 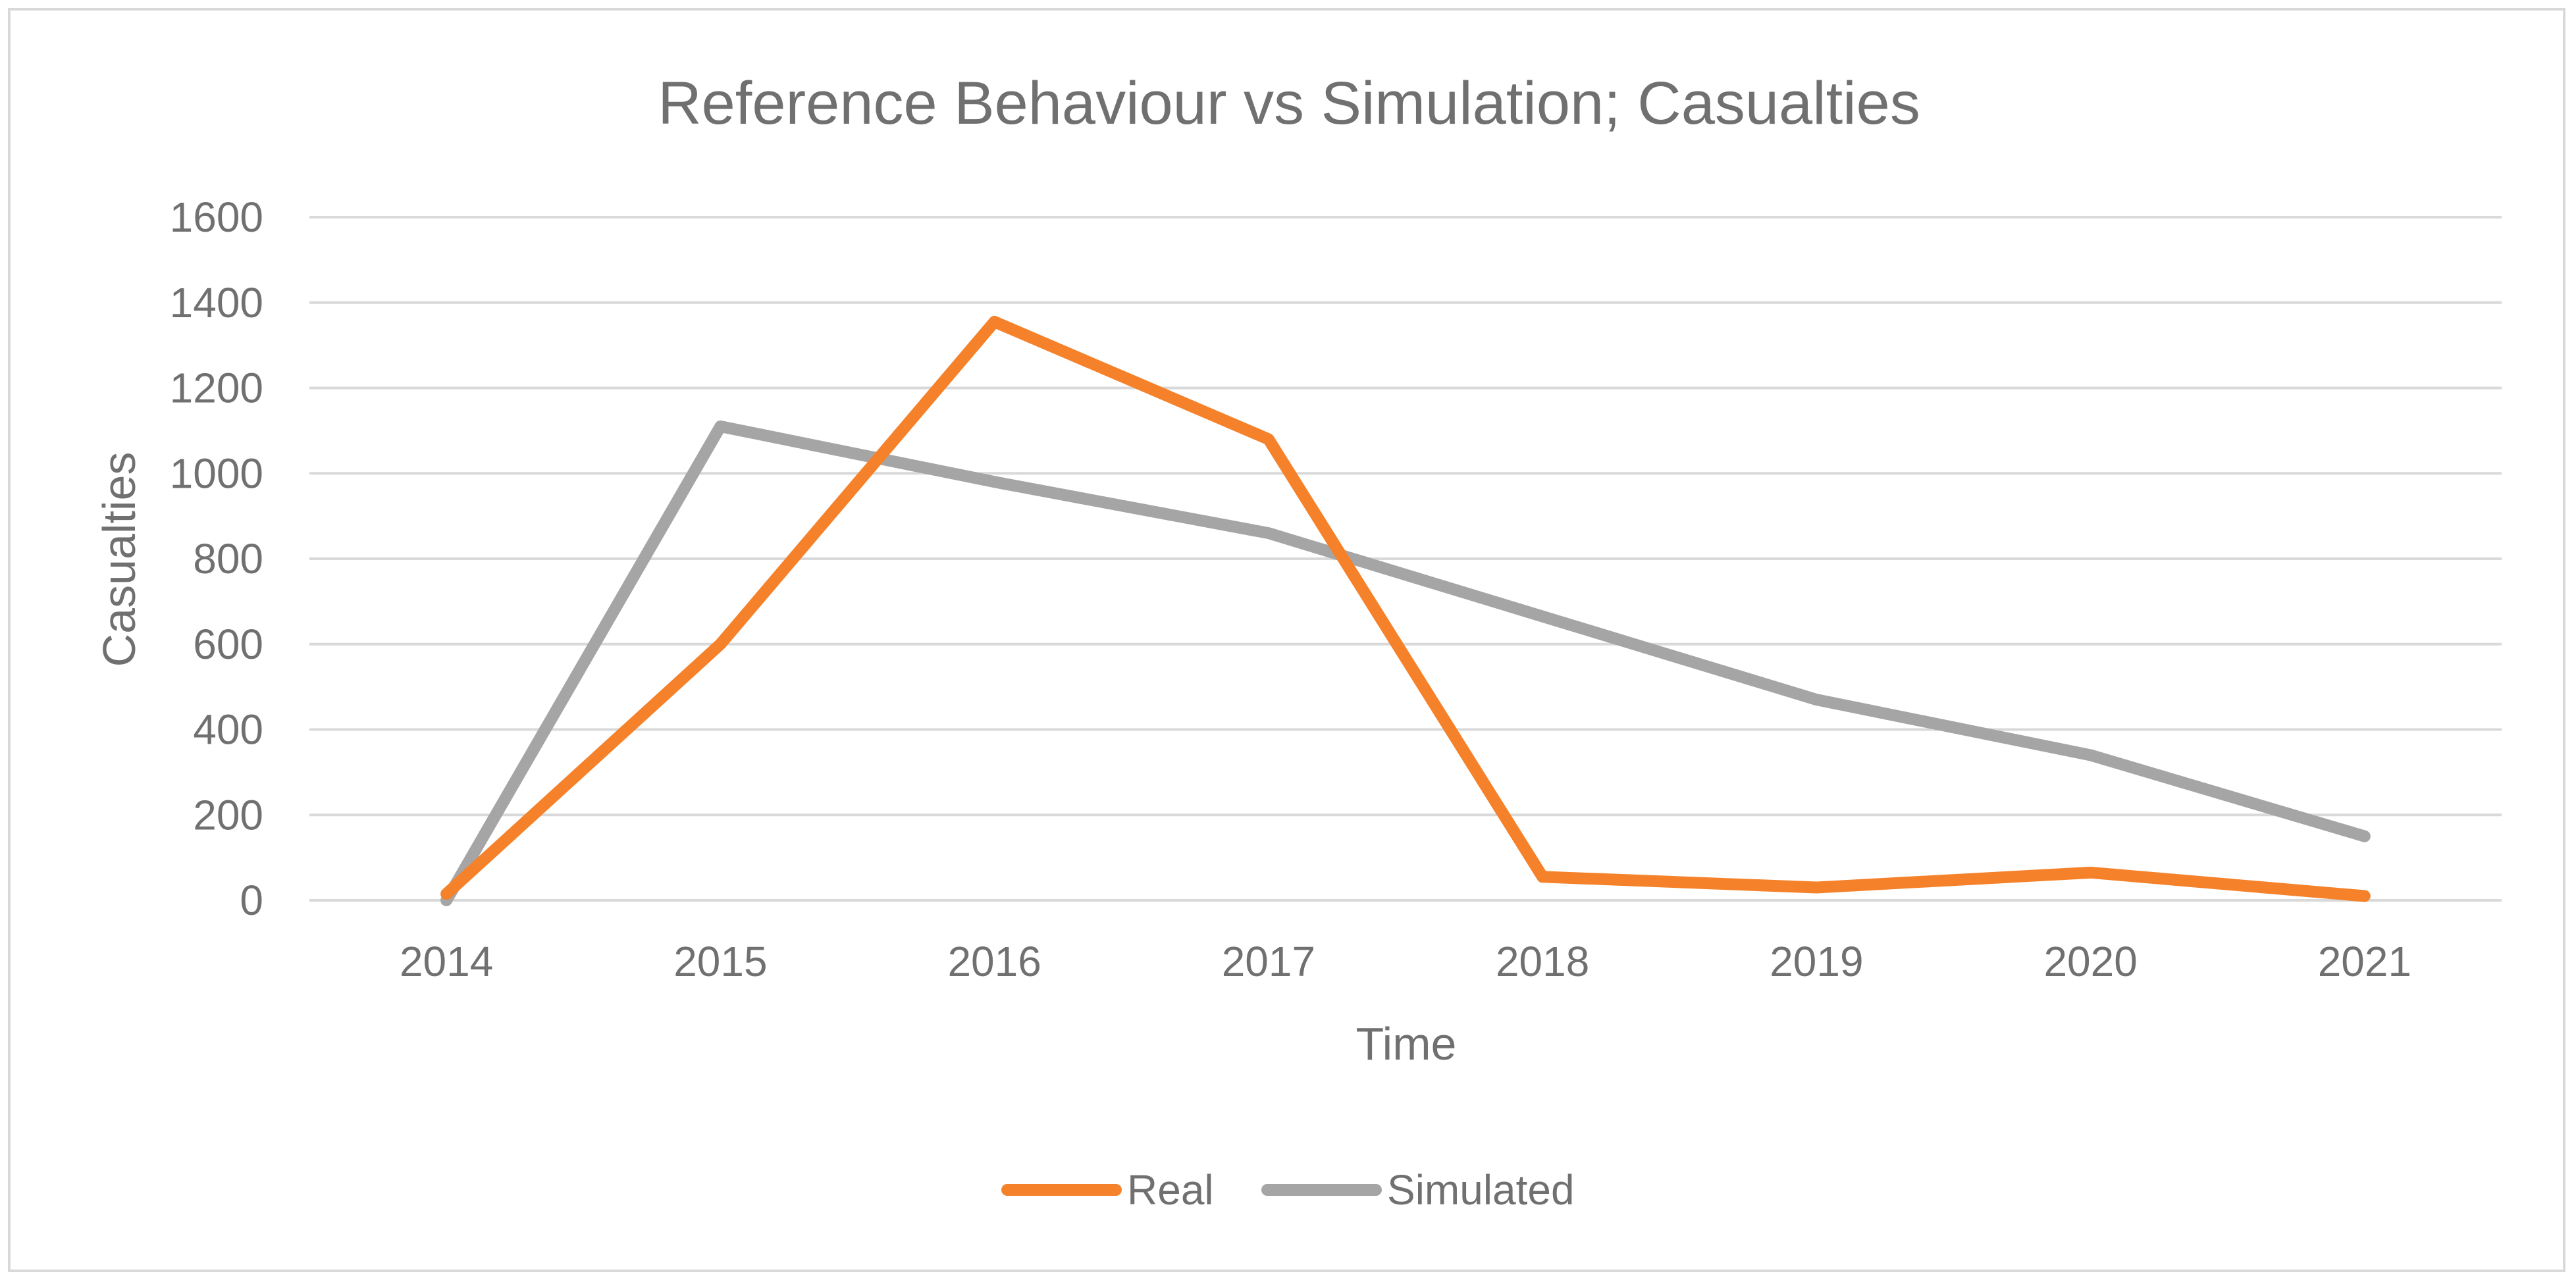 What do you see at coordinates (994, 961) in the screenshot?
I see `x-tick-label: 2016` at bounding box center [994, 961].